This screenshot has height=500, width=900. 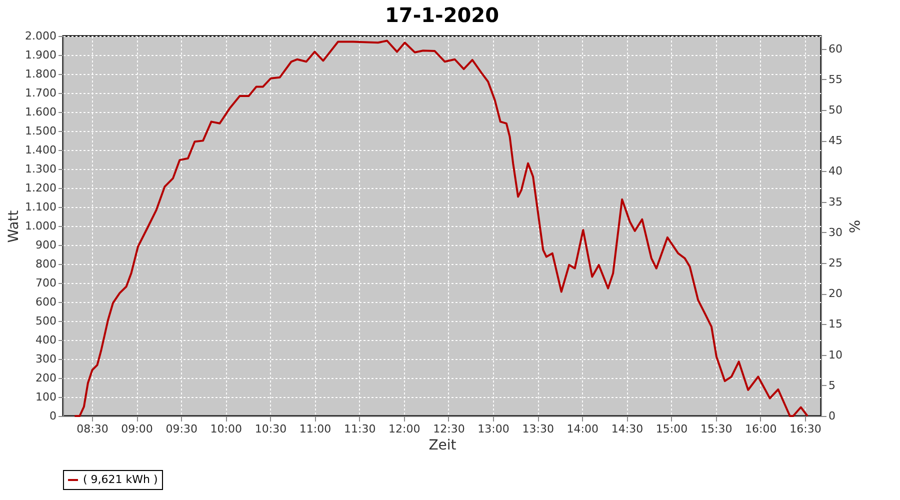 I want to click on y2-tick-label: 25, so click(x=835, y=263).